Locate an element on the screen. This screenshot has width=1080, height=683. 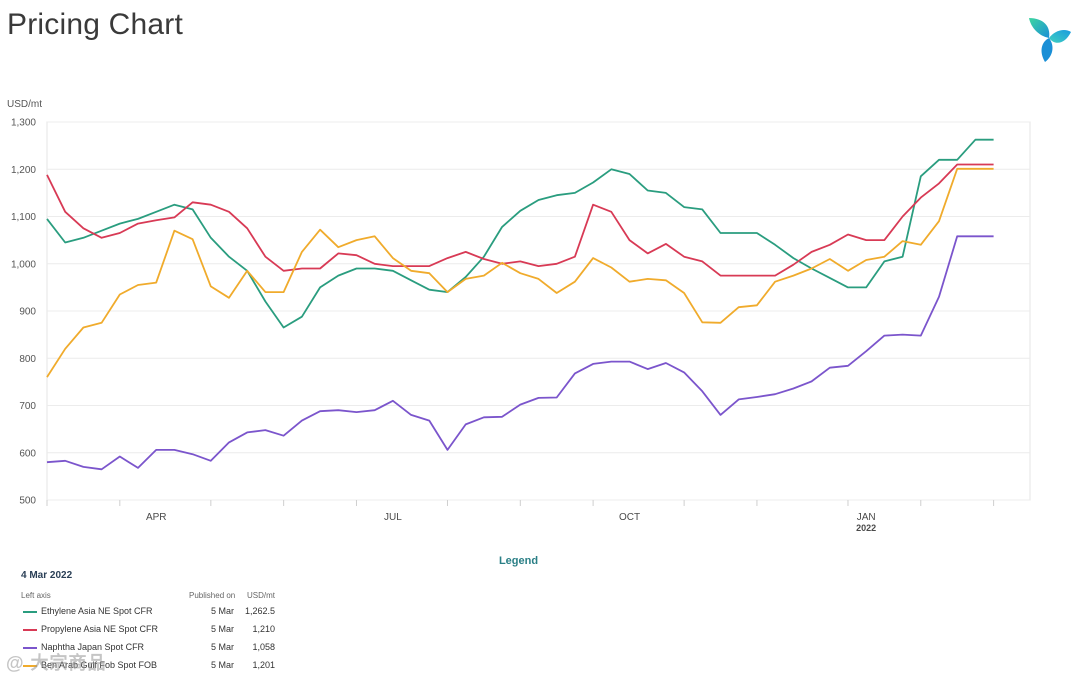
legend-row-naphtha: Naphtha Japan Spot CFR 5 Mar 1,058 is located at coordinates (151, 648).